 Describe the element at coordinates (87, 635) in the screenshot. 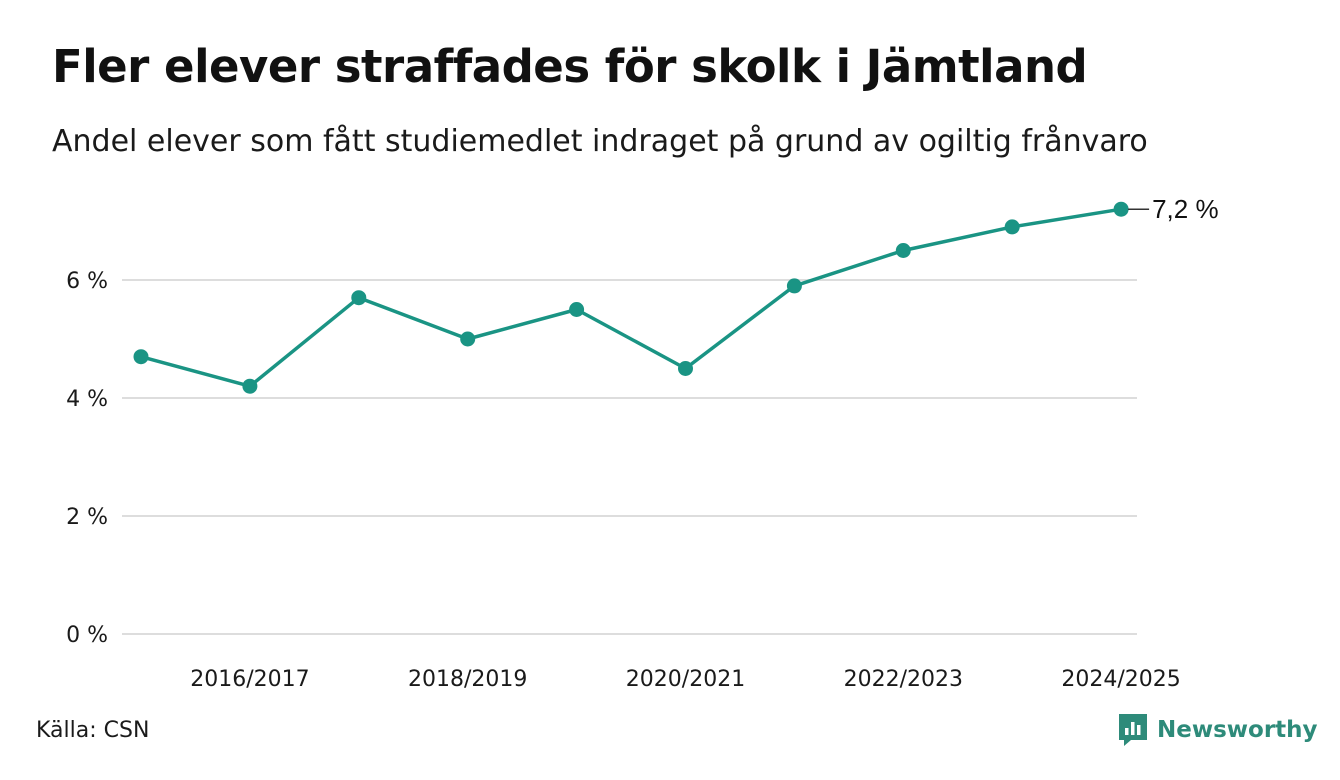

I see `y-tick-label: 0 %` at that location.